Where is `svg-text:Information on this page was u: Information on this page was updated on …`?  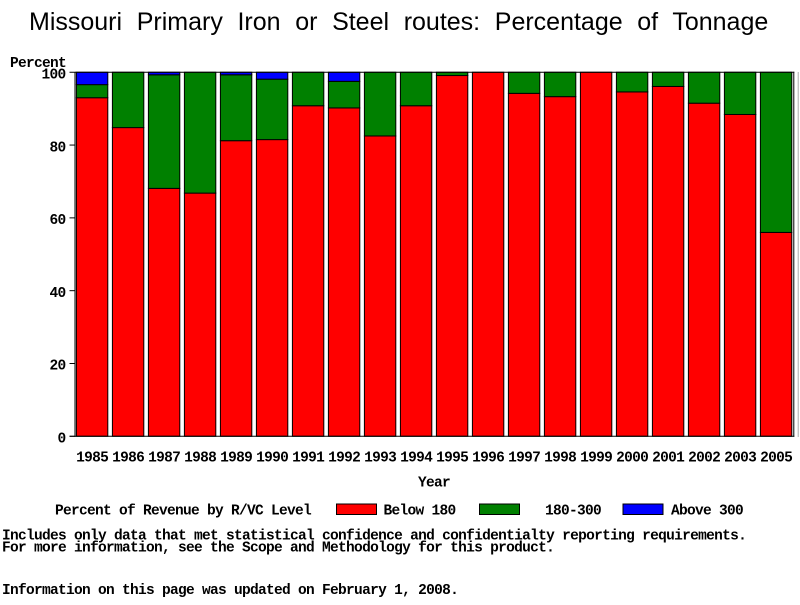
svg-text:Information on this page was u: Information on this page was updated on … is located at coordinates (230, 591).